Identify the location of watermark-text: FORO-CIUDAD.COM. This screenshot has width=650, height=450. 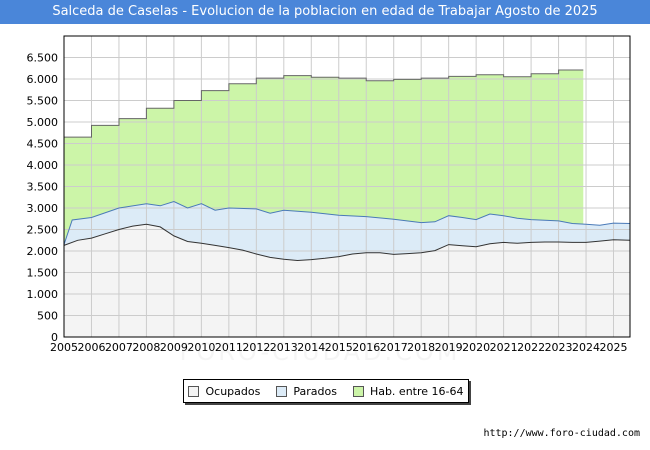
(320, 352).